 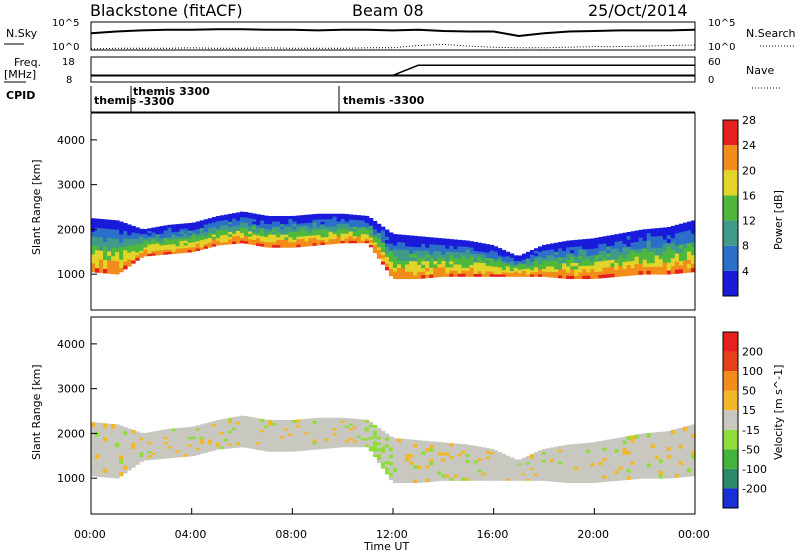 I want to click on x-tick-label: 12:00, so click(x=392, y=534).